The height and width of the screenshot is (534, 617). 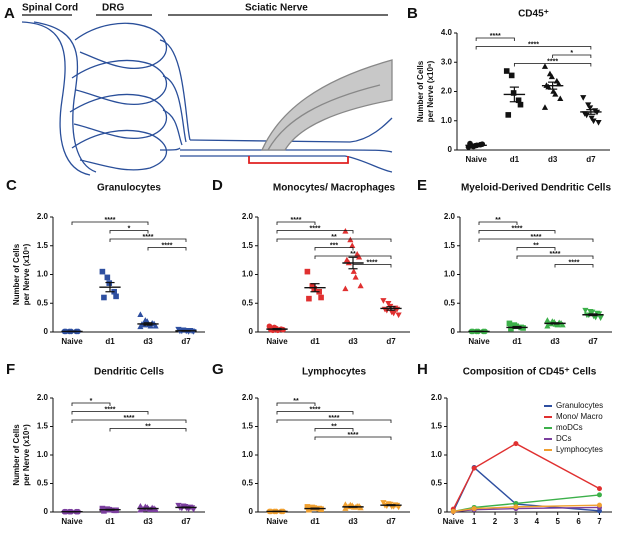 What do you see at coordinates (276, 8) in the screenshot?
I see `diagram-label: Sciatic Nerve` at bounding box center [276, 8].